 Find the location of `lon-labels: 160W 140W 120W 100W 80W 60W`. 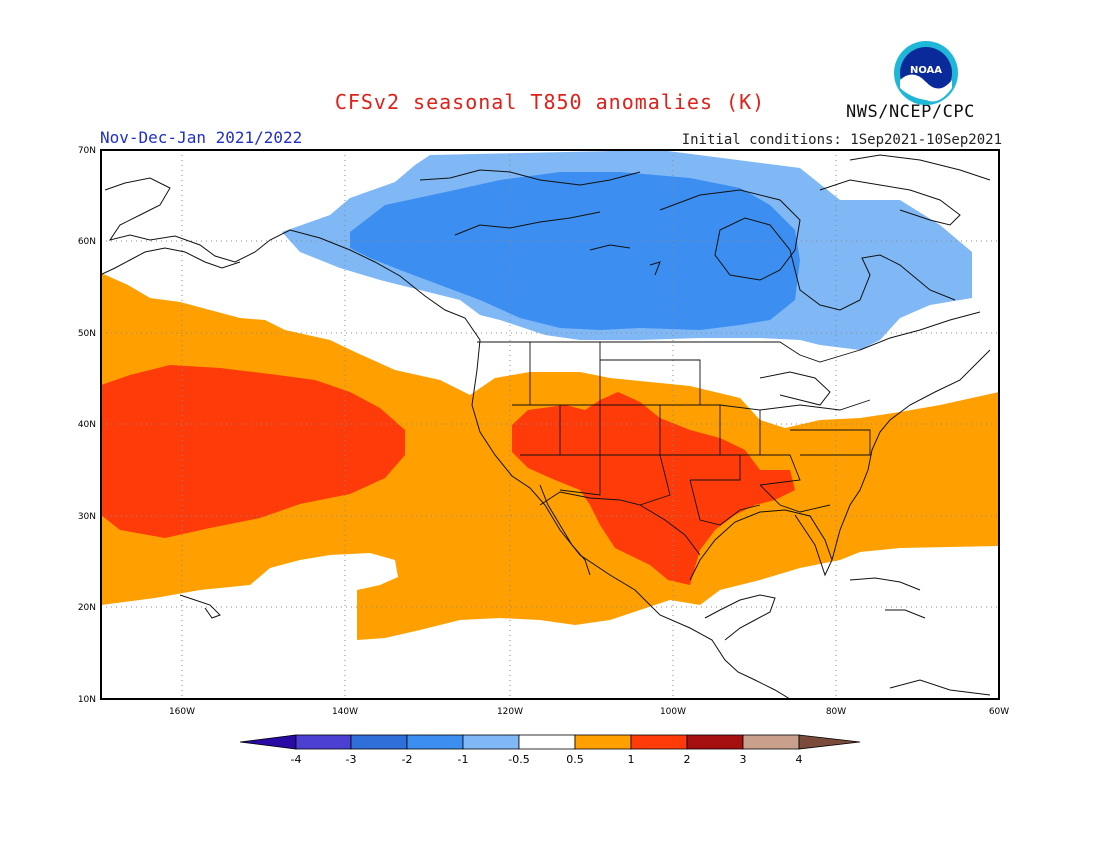

lon-labels: 160W 140W 120W 100W 80W 60W is located at coordinates (589, 712).